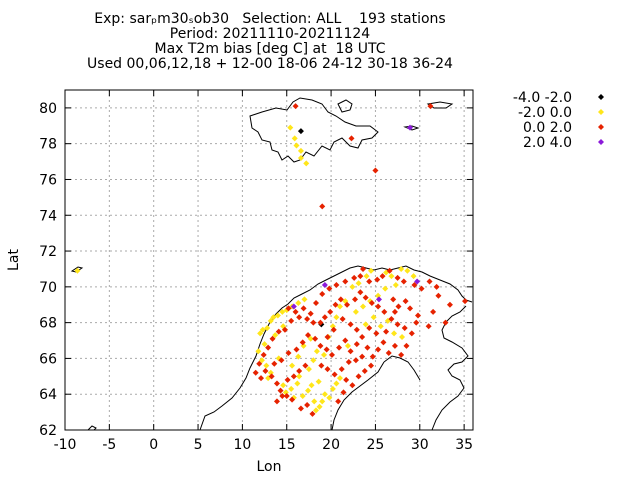 The width and height of the screenshot is (640, 480). Describe the element at coordinates (270, 49) in the screenshot. I see `chart-title-line-3: Max T2m bias [deg C] at 18 UTC` at that location.